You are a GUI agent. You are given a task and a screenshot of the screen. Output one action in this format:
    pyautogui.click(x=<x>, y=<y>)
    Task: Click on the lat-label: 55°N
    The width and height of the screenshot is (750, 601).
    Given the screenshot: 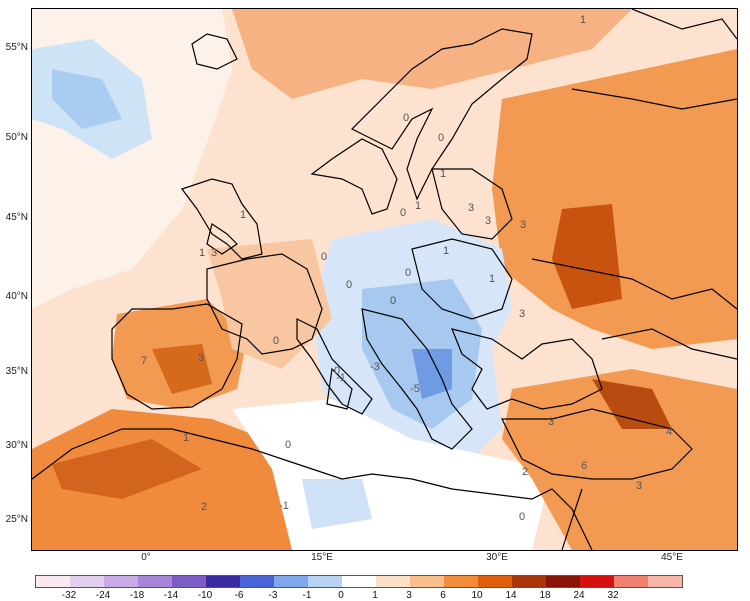 What is the action you would take?
    pyautogui.click(x=16, y=47)
    